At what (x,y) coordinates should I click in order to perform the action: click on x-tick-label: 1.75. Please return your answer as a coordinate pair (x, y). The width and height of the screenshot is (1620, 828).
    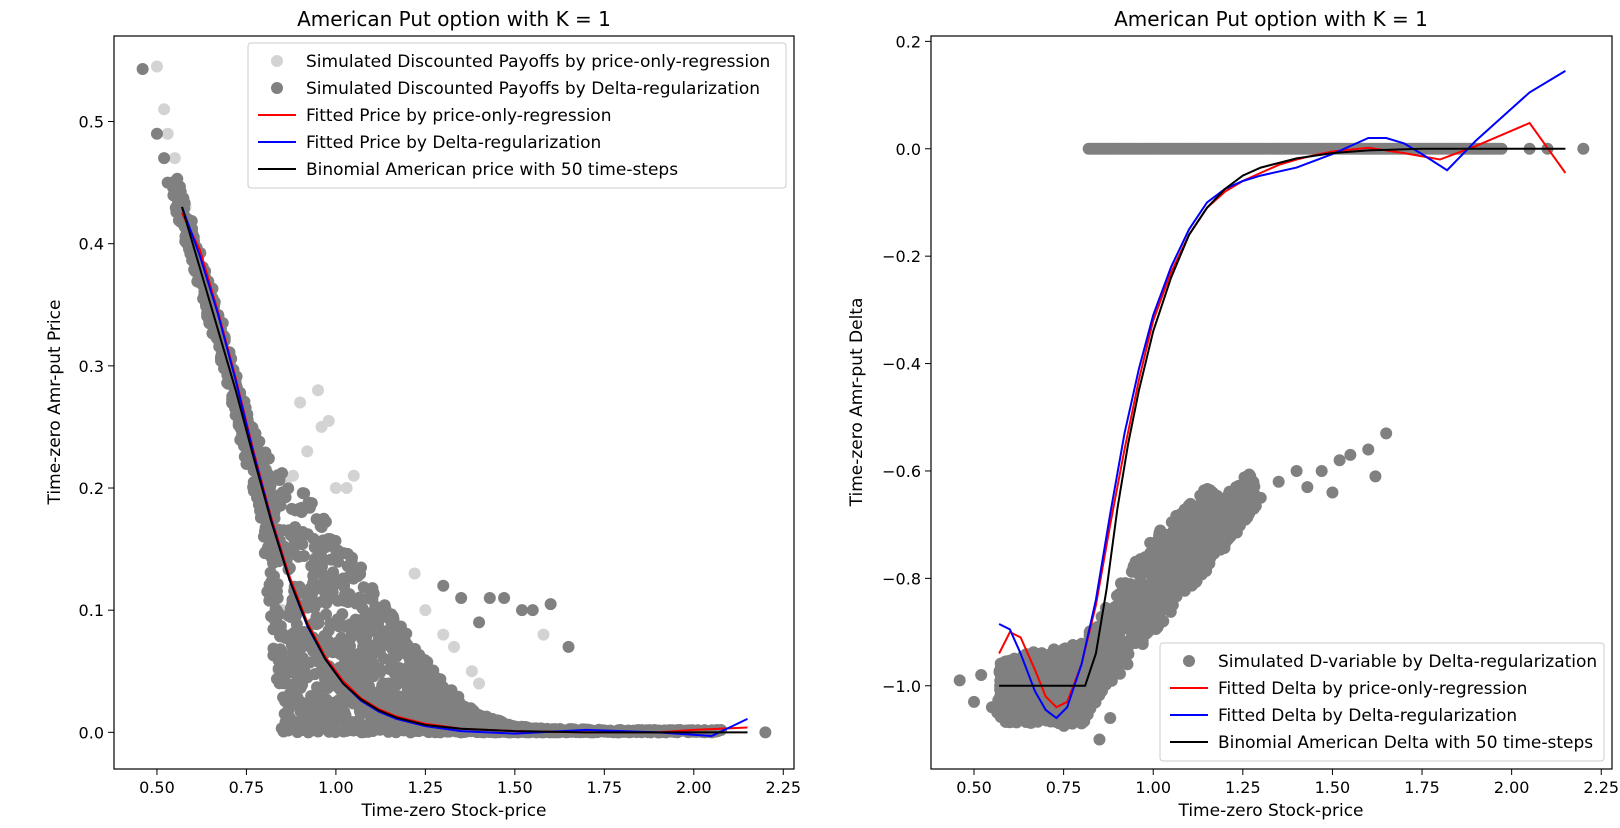
    Looking at the image, I should click on (605, 787).